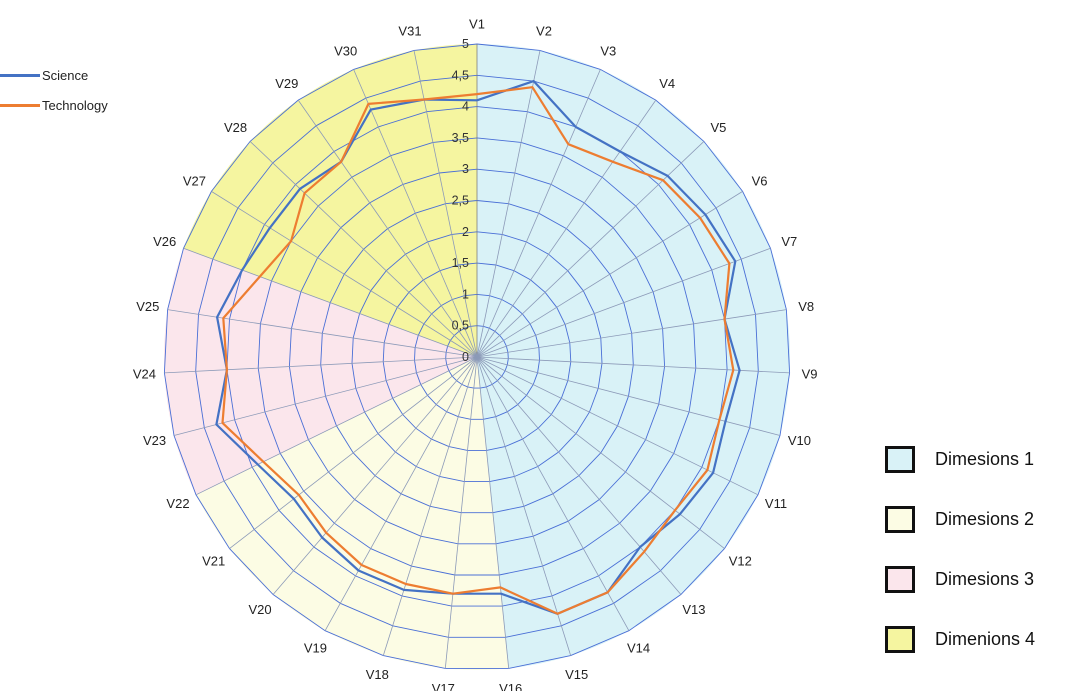 This screenshot has height=691, width=1073. I want to click on point-technology-V13, so click(644, 551).